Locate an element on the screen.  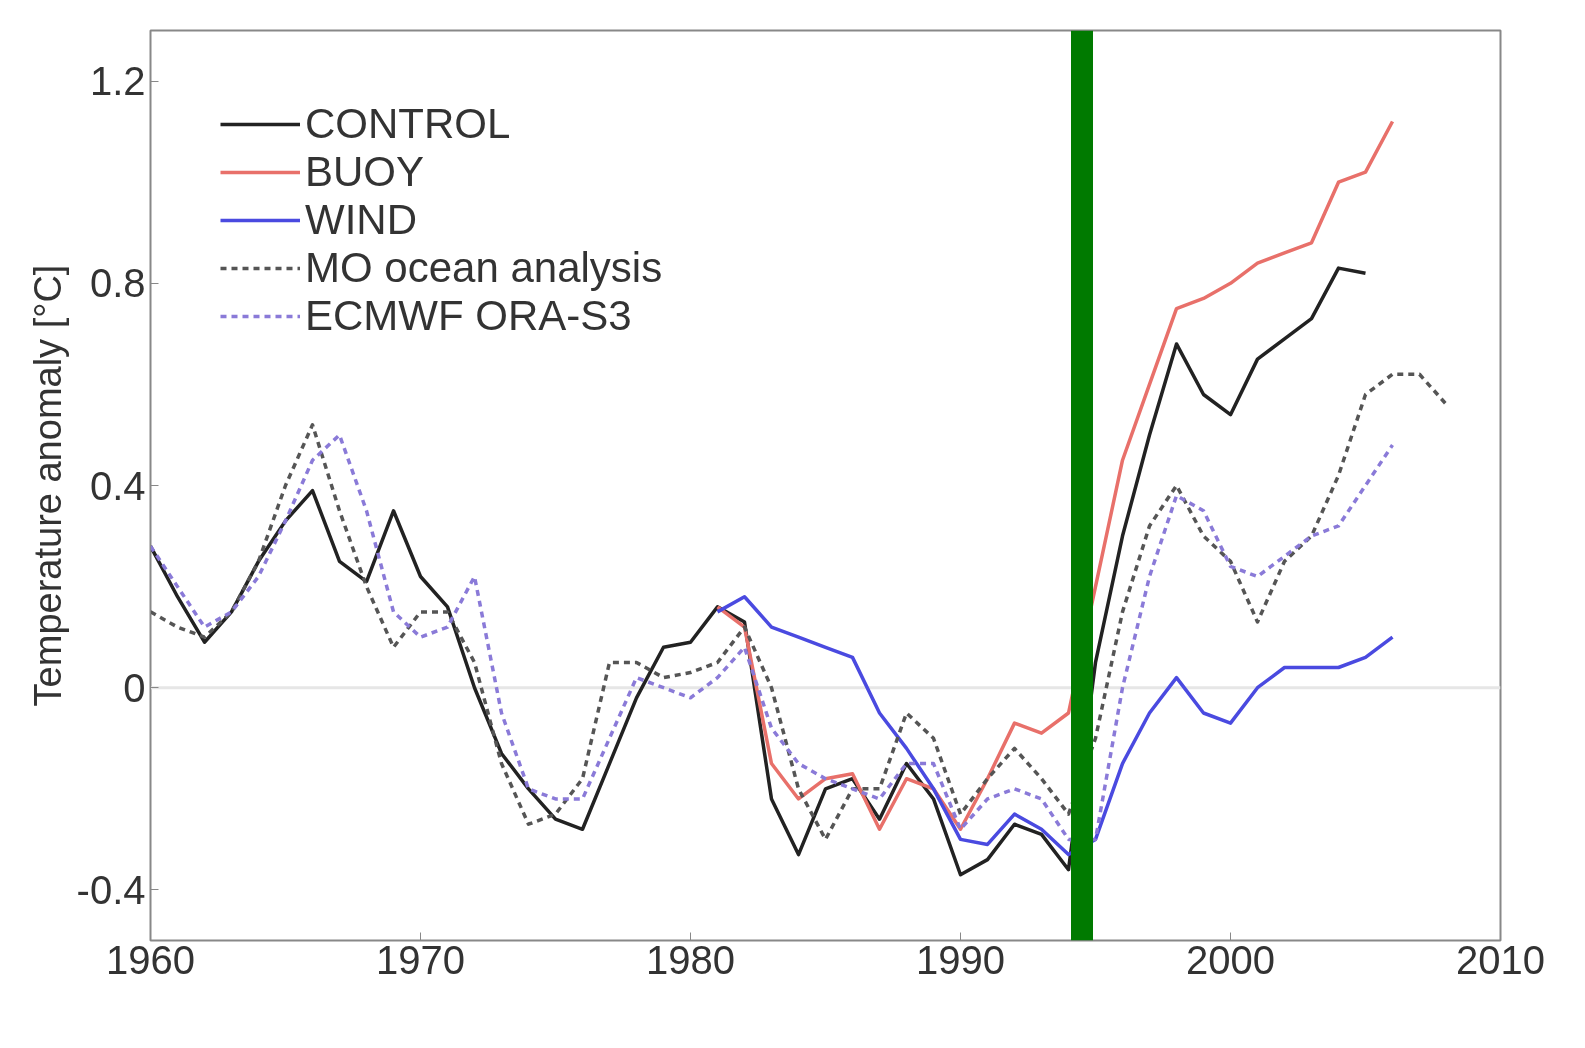
legend-label: CONTROL is located at coordinates (408, 124).